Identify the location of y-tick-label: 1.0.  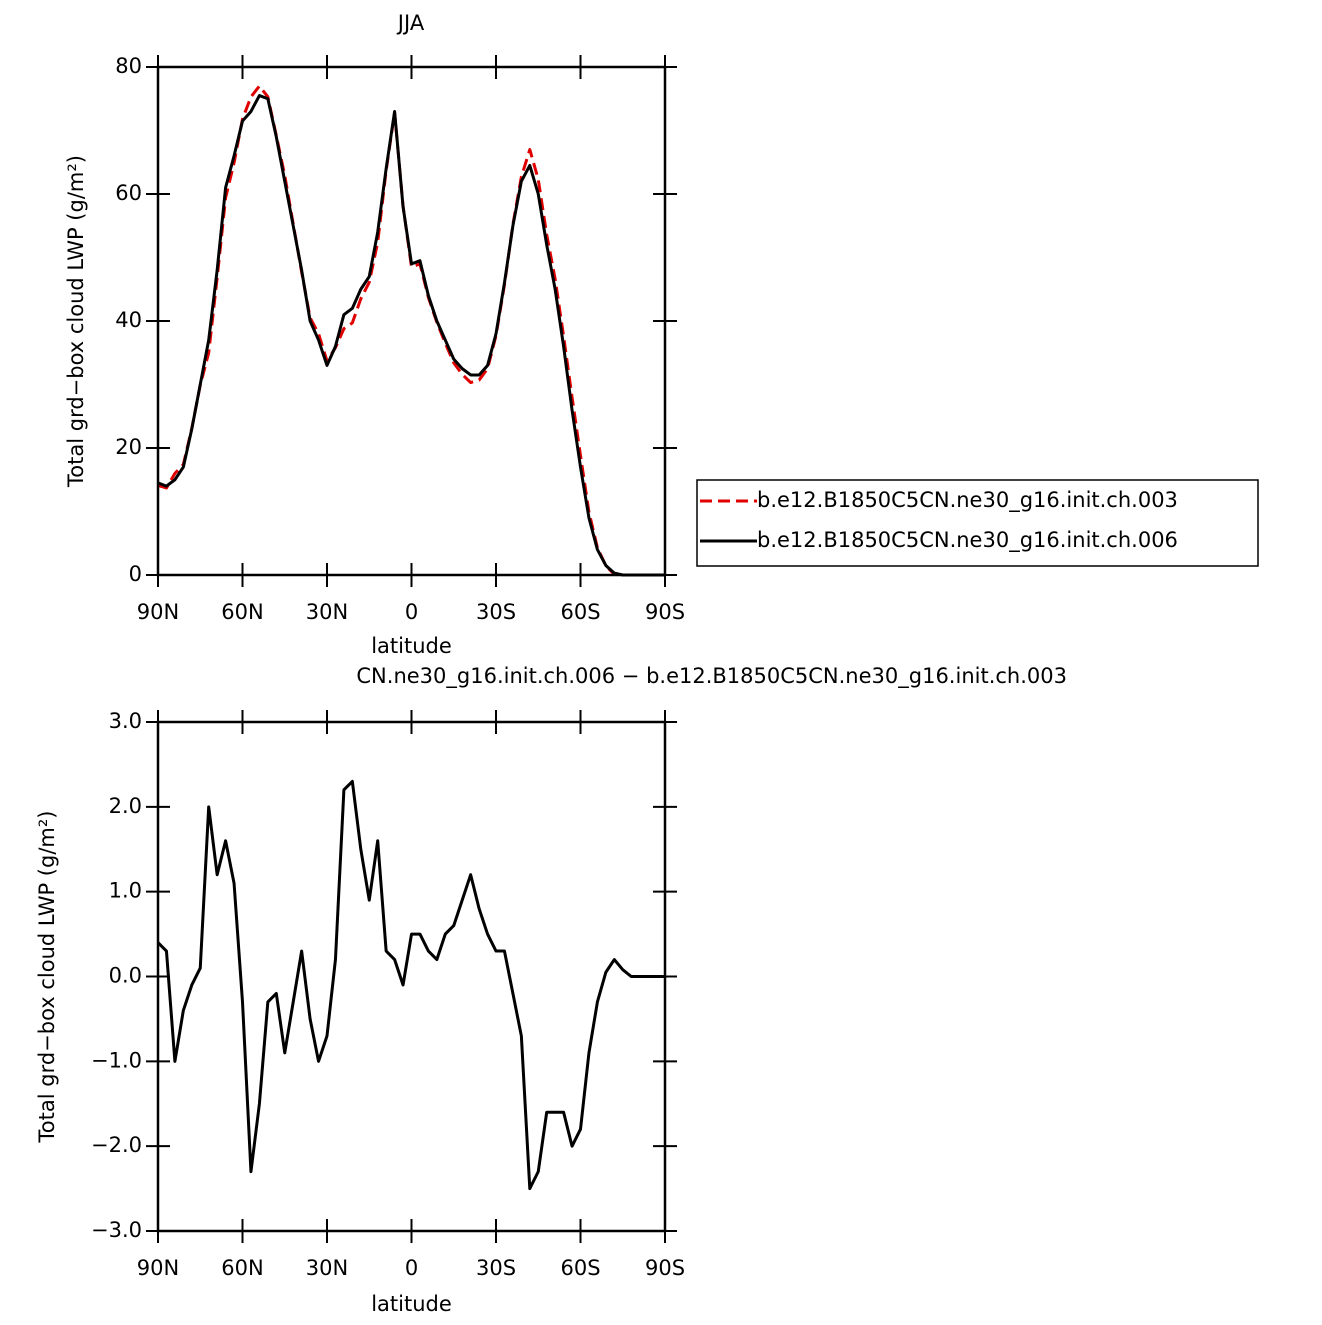
(125, 891).